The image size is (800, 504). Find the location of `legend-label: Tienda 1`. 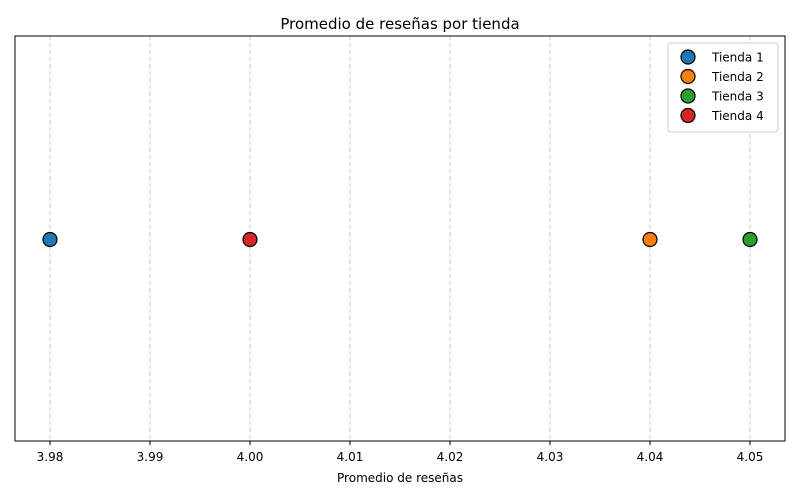

legend-label: Tienda 1 is located at coordinates (737, 58).